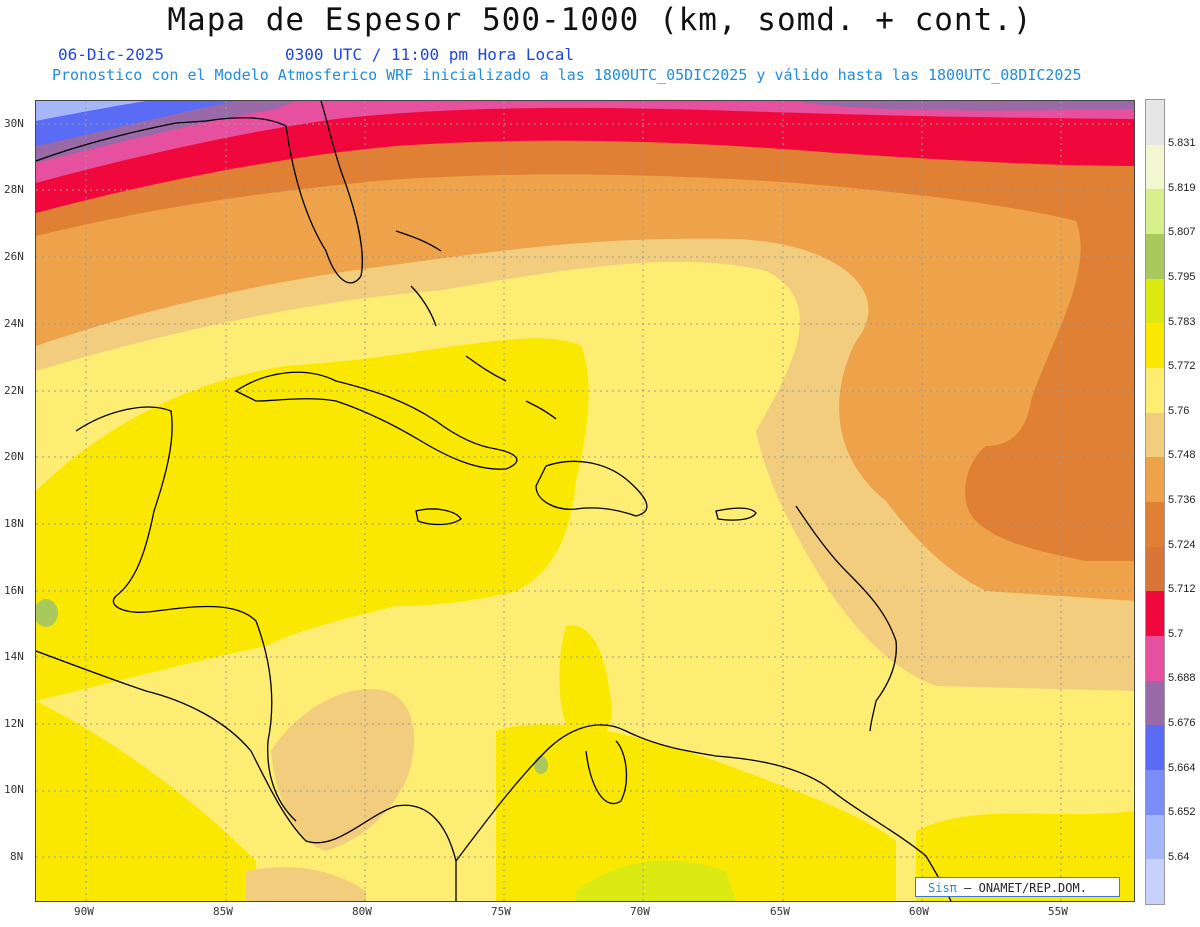 The height and width of the screenshot is (927, 1200). I want to click on lat-label: 10N, so click(14, 789).